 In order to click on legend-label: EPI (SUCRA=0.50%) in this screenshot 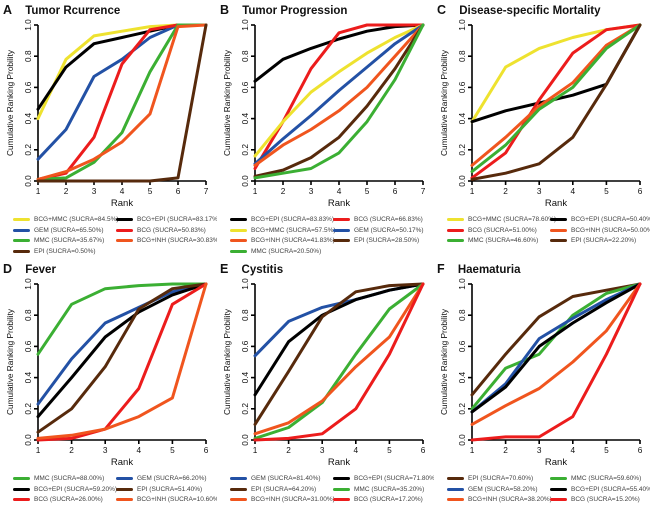, I will do `click(65, 251)`.